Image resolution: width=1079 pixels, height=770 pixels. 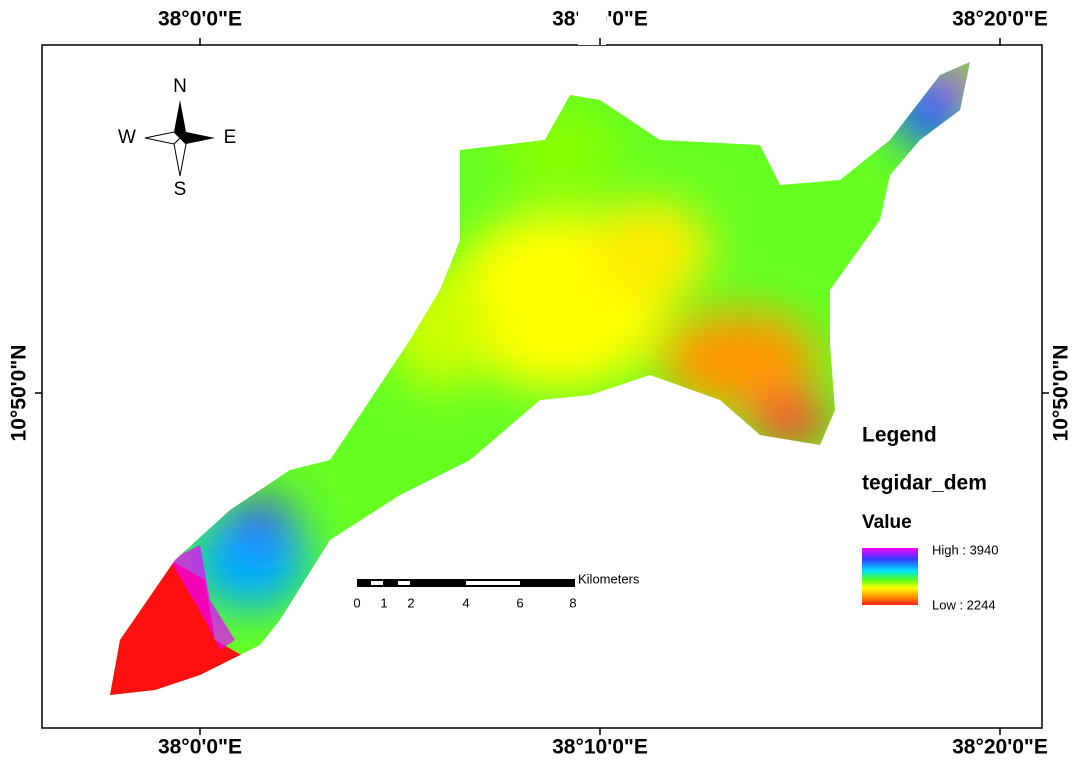 What do you see at coordinates (180, 86) in the screenshot?
I see `north-label: N` at bounding box center [180, 86].